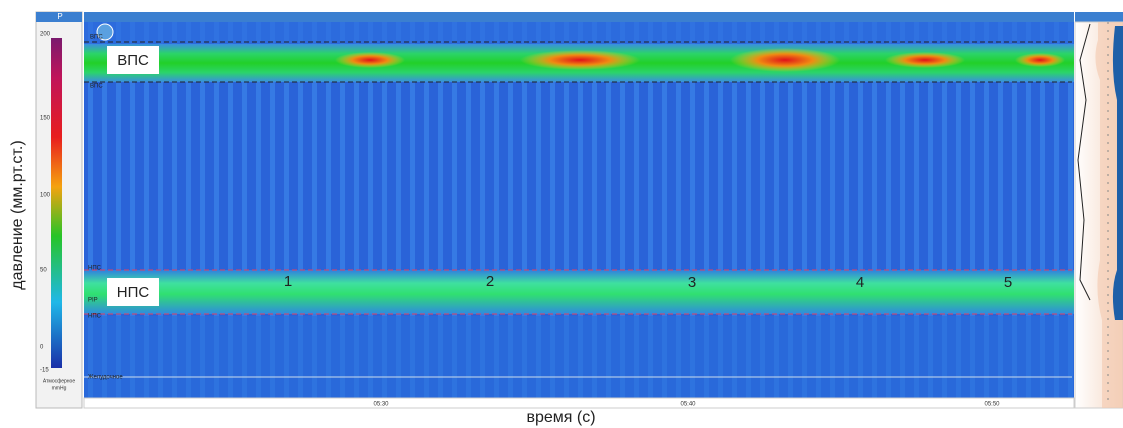 The height and width of the screenshot is (428, 1123). I want to click on scale-label: 150, so click(45, 119).